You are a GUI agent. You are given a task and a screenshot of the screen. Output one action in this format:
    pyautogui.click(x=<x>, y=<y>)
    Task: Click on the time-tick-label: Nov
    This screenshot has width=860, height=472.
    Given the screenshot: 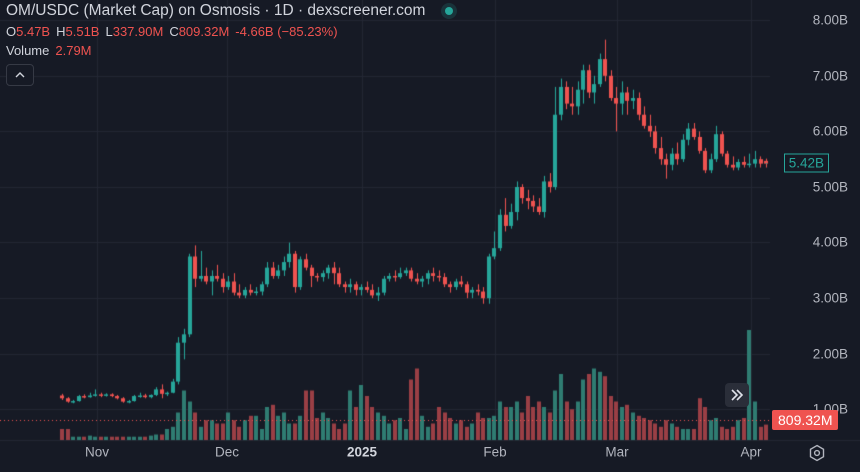 What is the action you would take?
    pyautogui.click(x=97, y=452)
    